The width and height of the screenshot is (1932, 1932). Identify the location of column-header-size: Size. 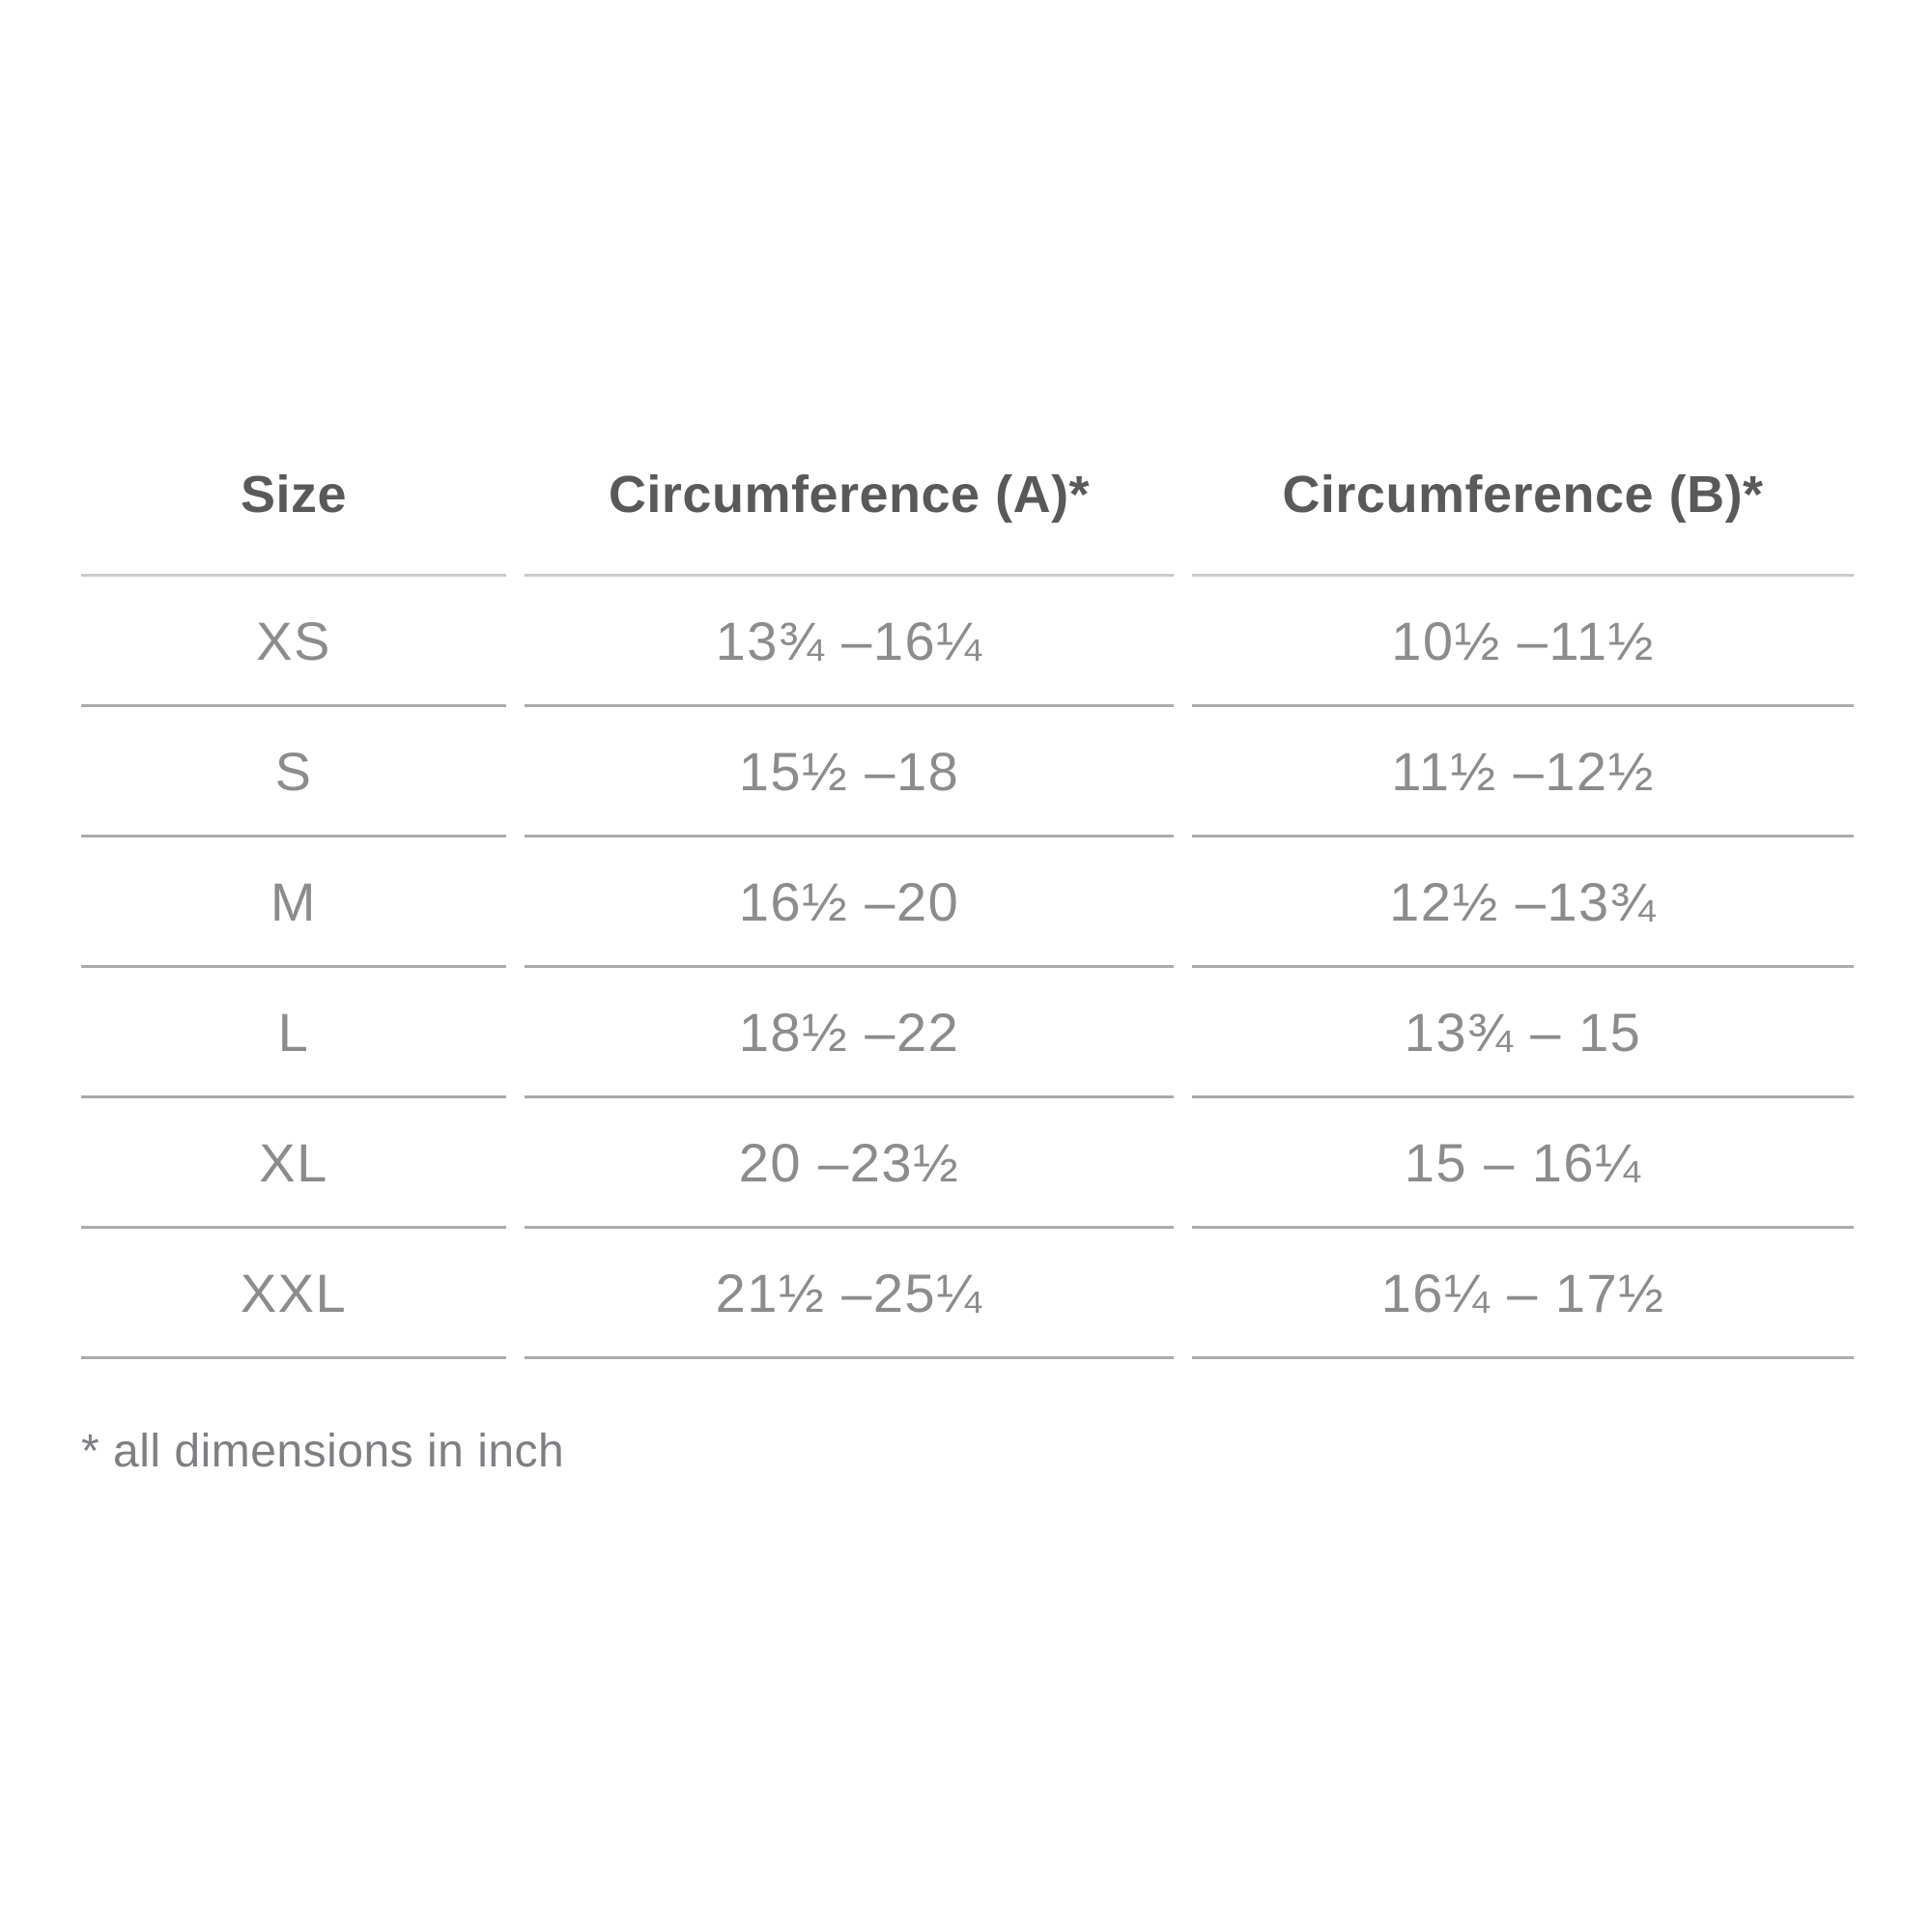
(293, 496).